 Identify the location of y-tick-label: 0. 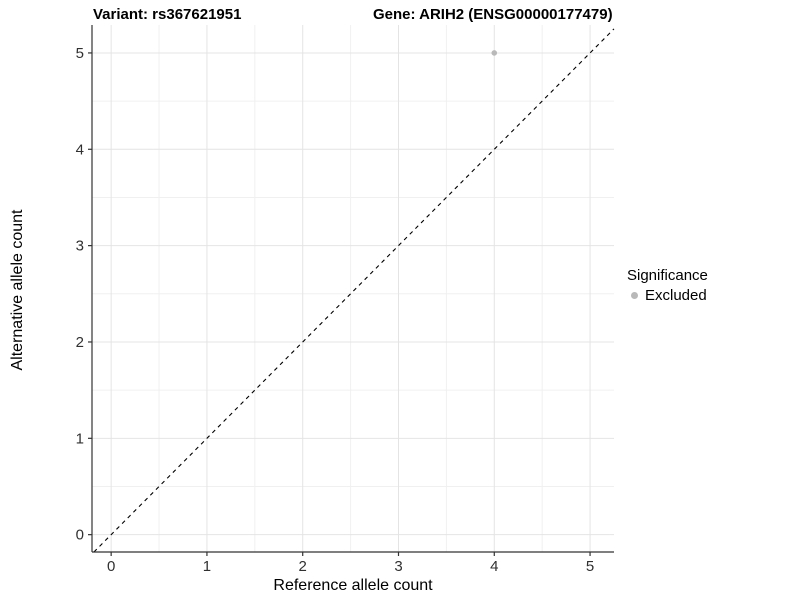
(80, 535).